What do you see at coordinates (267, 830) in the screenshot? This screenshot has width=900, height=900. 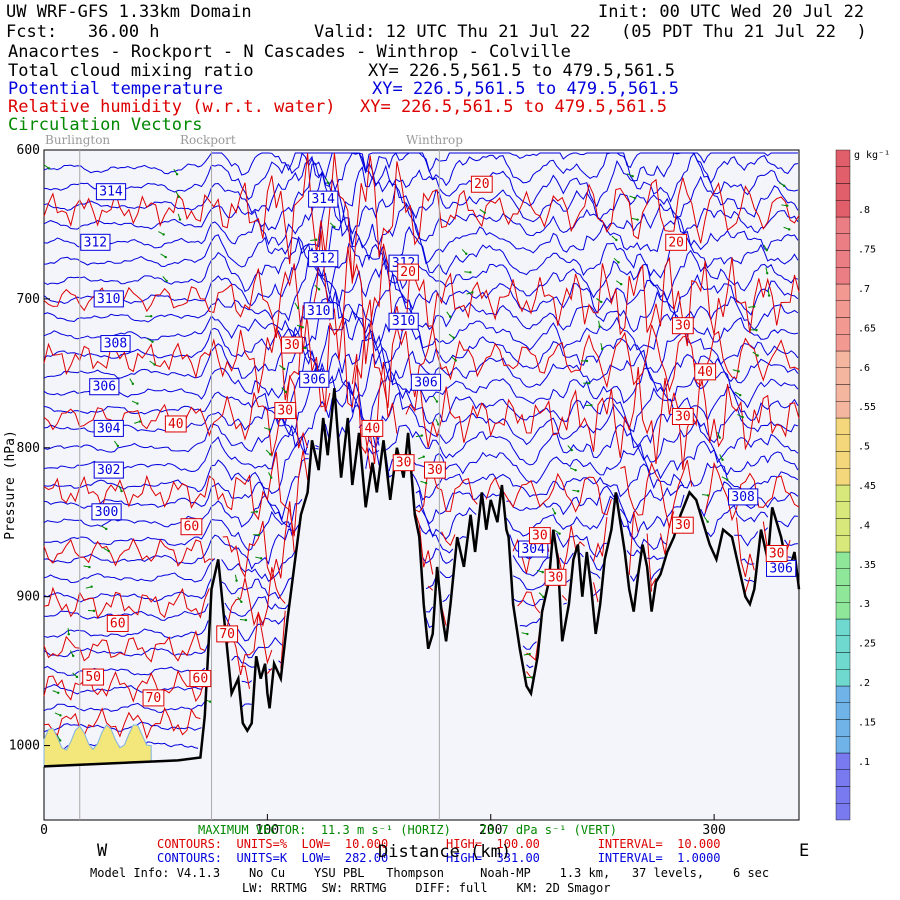 I see `x-tick-label: 100` at bounding box center [267, 830].